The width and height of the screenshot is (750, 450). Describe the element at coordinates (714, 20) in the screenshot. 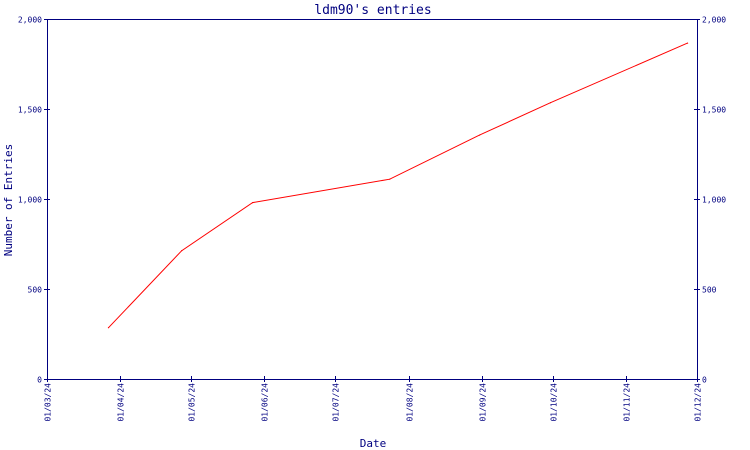

I see `y-tick-label-right: 2,000` at that location.